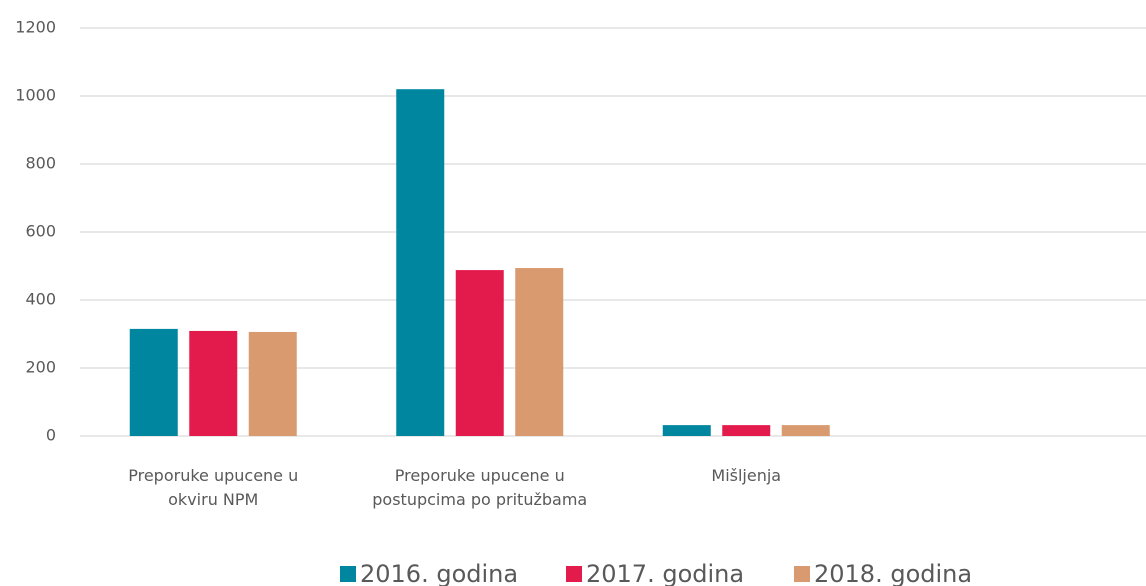  Describe the element at coordinates (746, 475) in the screenshot. I see `x-tick-label: Mišljenja` at that location.